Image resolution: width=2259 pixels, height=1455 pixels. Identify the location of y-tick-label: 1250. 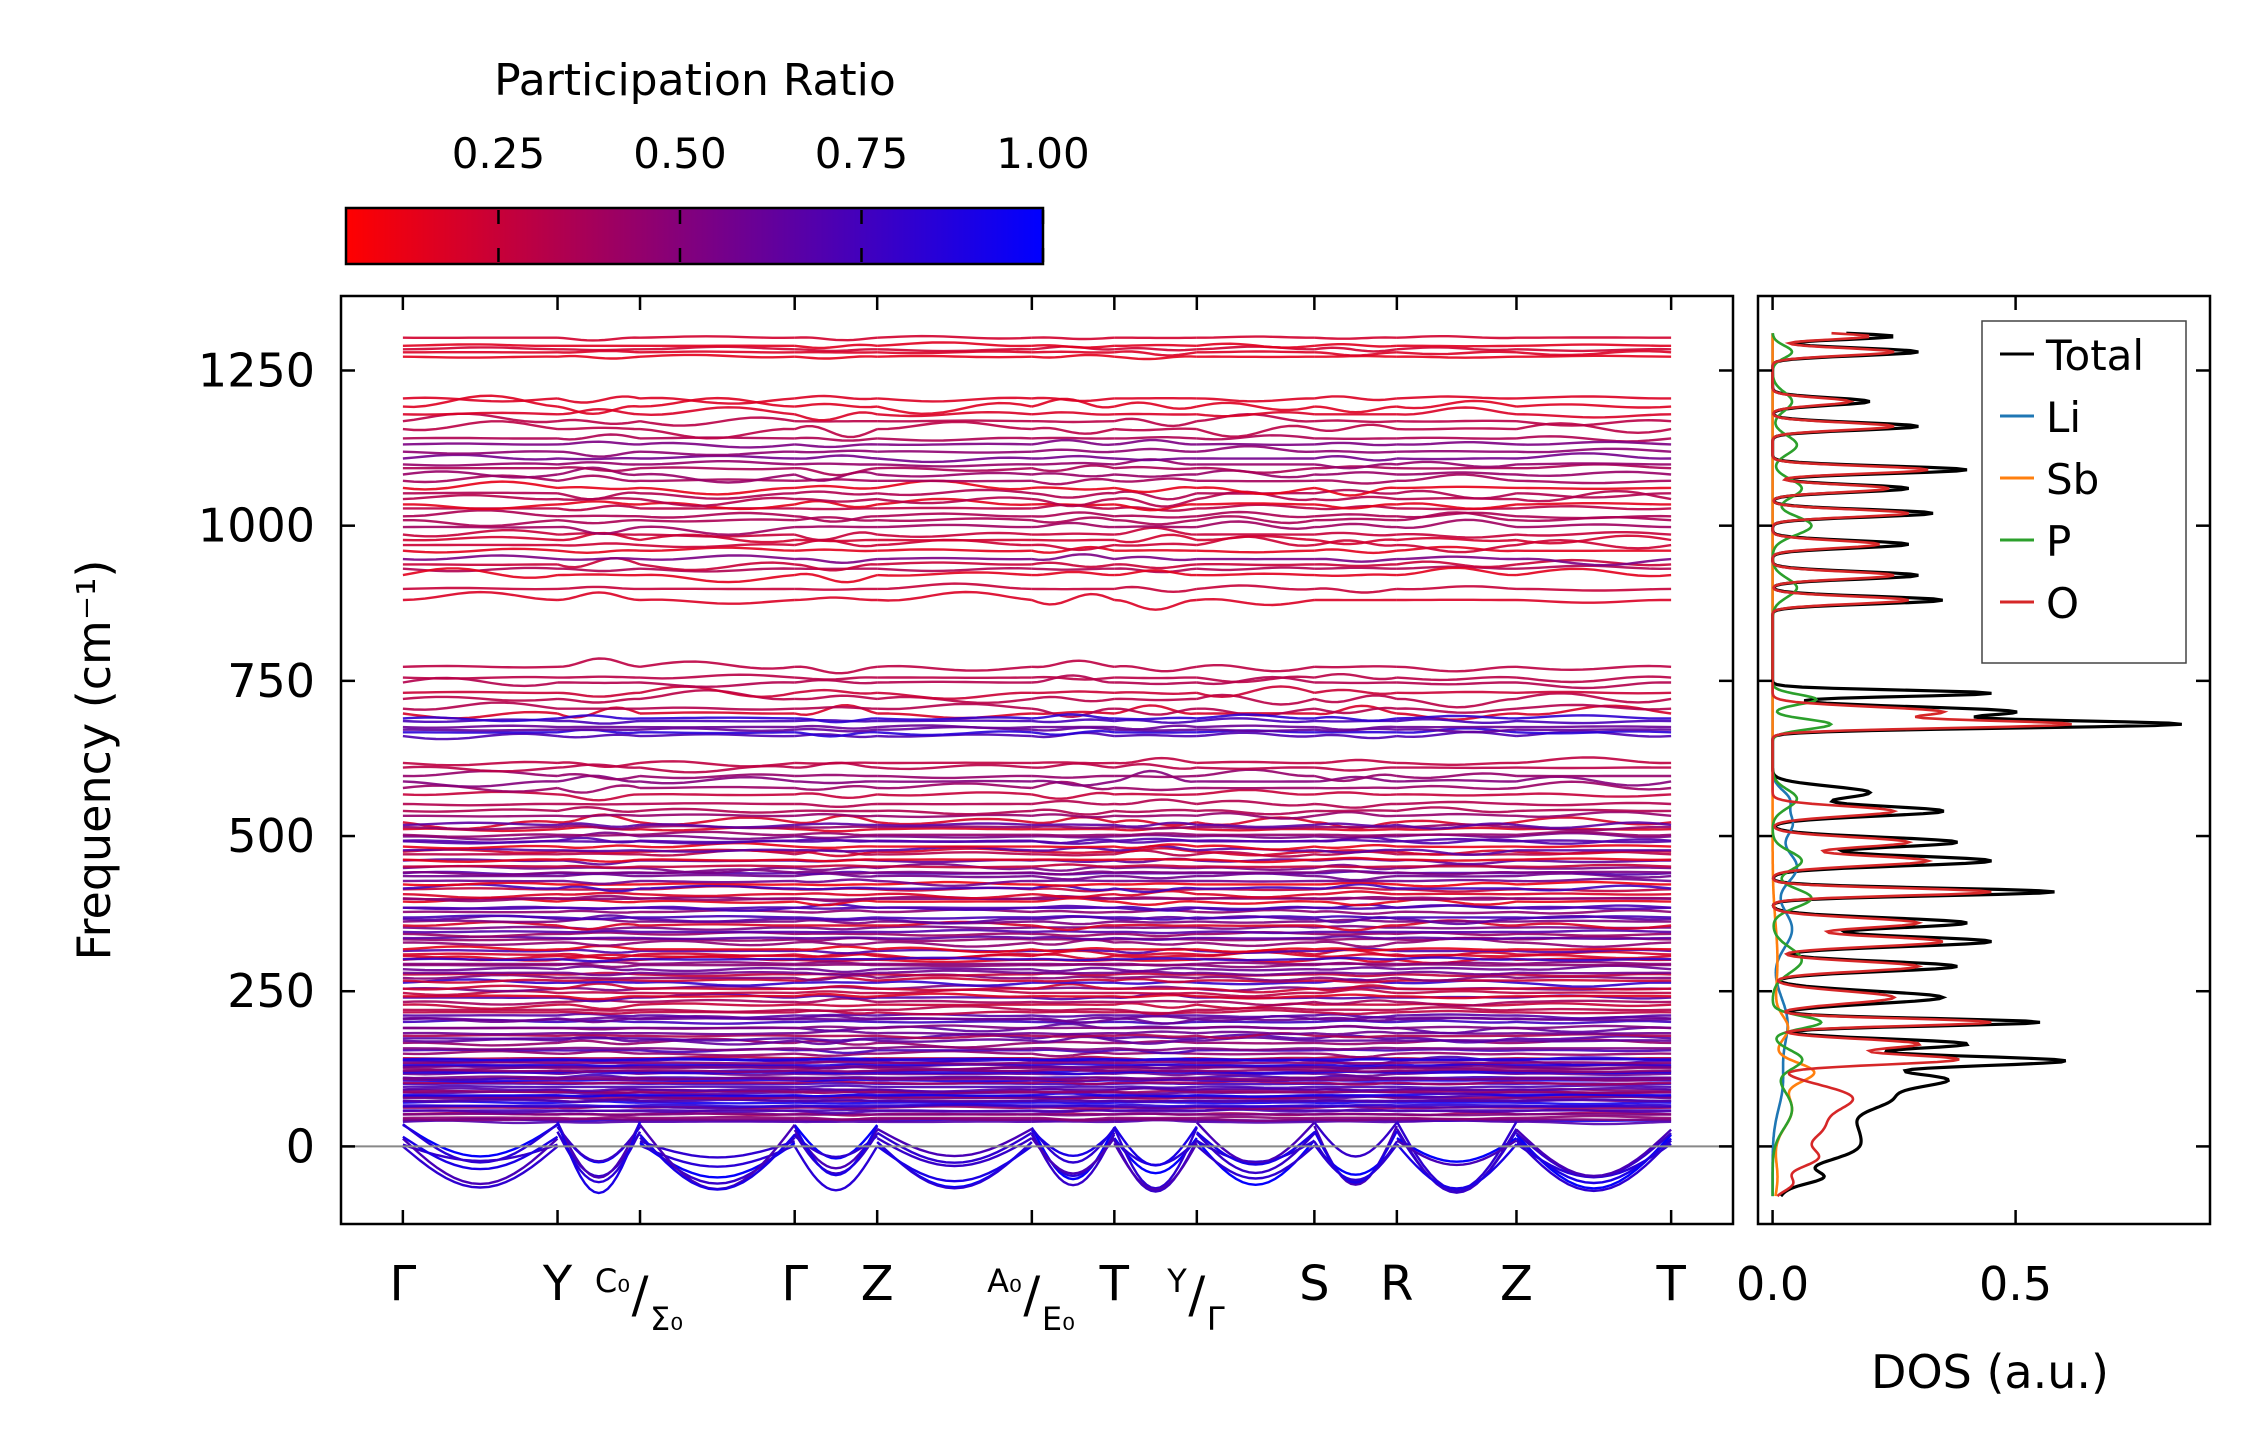
(256, 370).